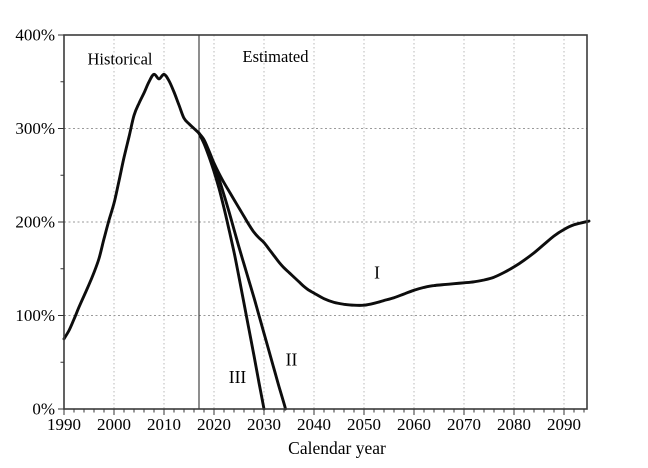 The width and height of the screenshot is (648, 468). I want to click on x-tick-label-2080: 2080, so click(514, 424).